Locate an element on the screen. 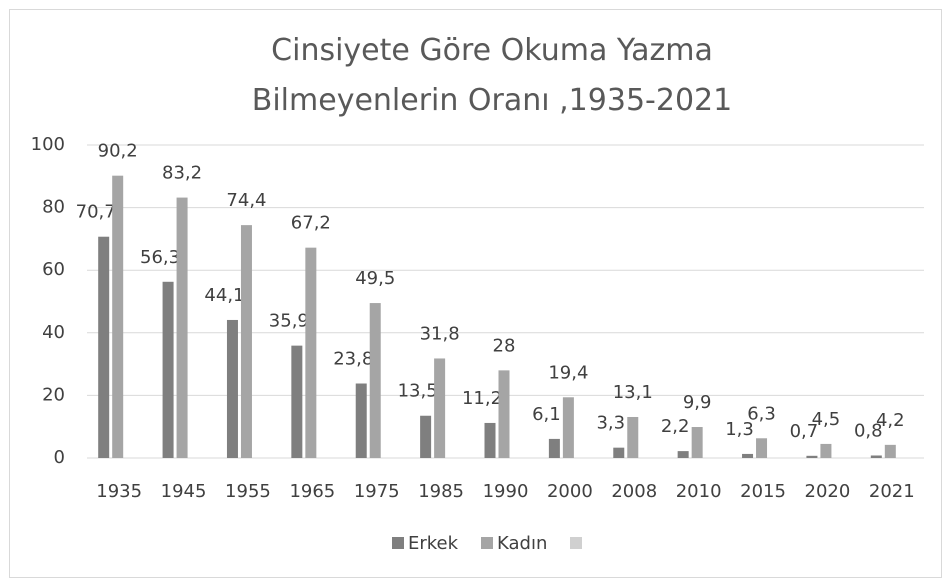 Image resolution: width=952 pixels, height=583 pixels. value-label: 74,4 is located at coordinates (246, 200).